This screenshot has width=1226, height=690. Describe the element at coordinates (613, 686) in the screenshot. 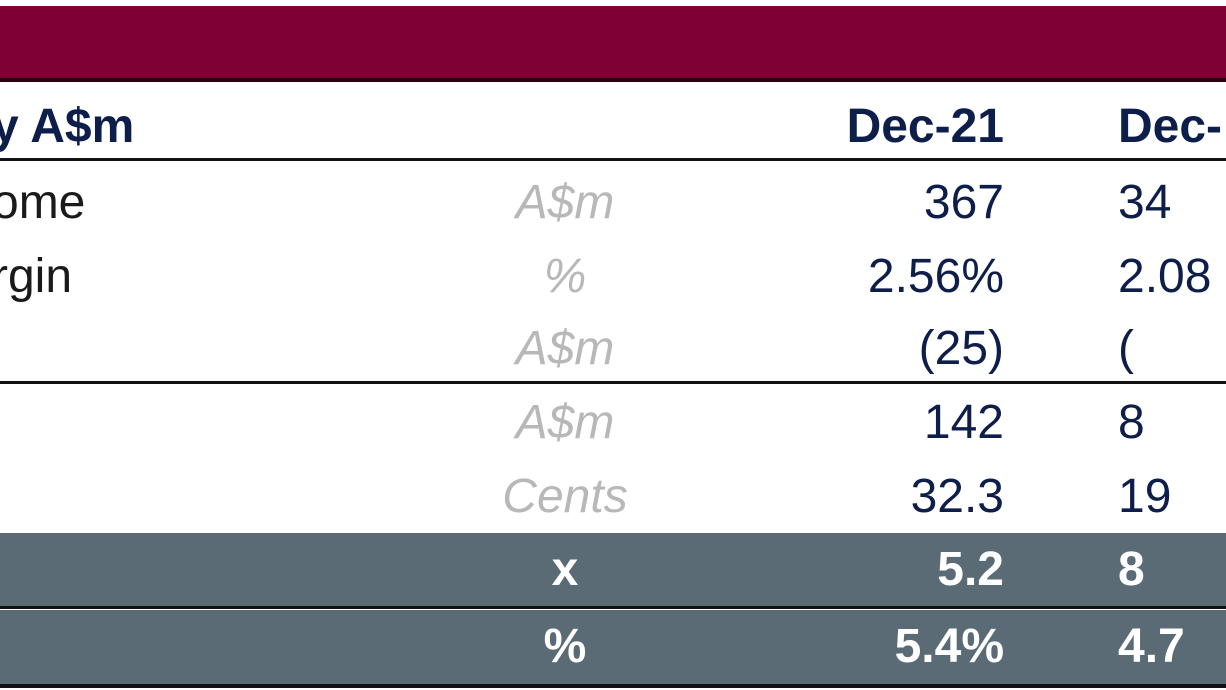

I see `table-bottom-border` at that location.